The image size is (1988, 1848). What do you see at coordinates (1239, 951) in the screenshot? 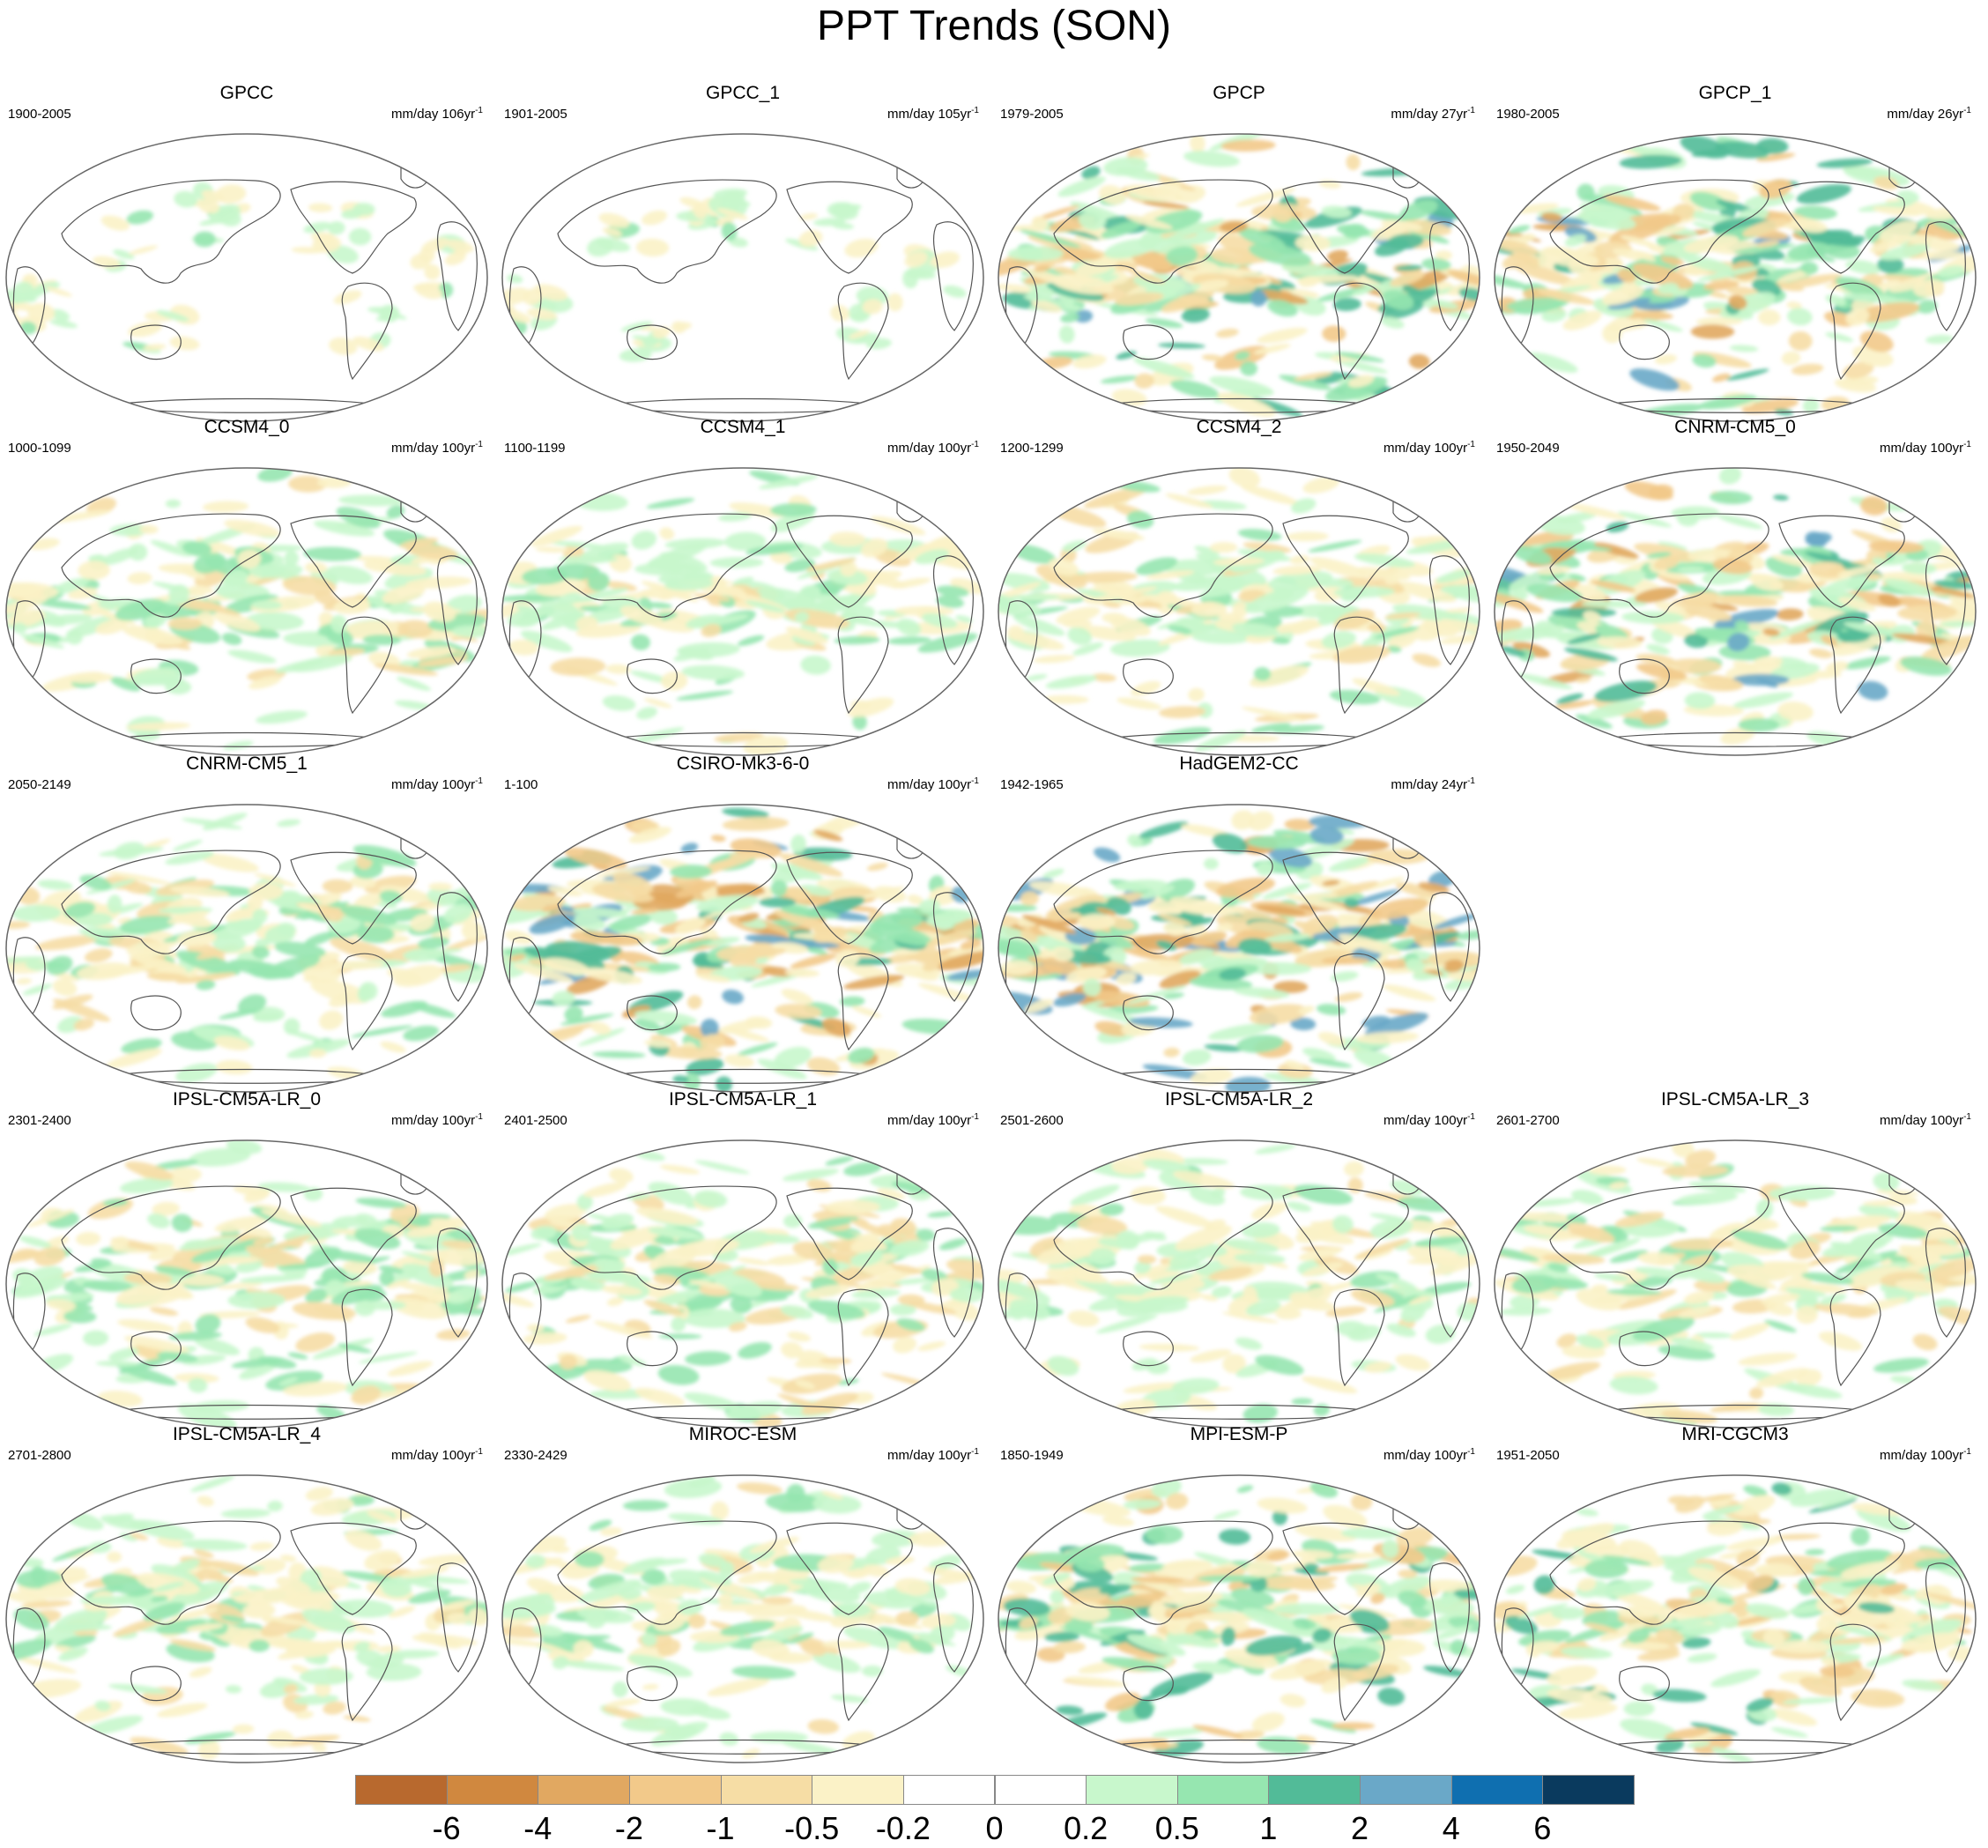
I see `precip-trend-field` at bounding box center [1239, 951].